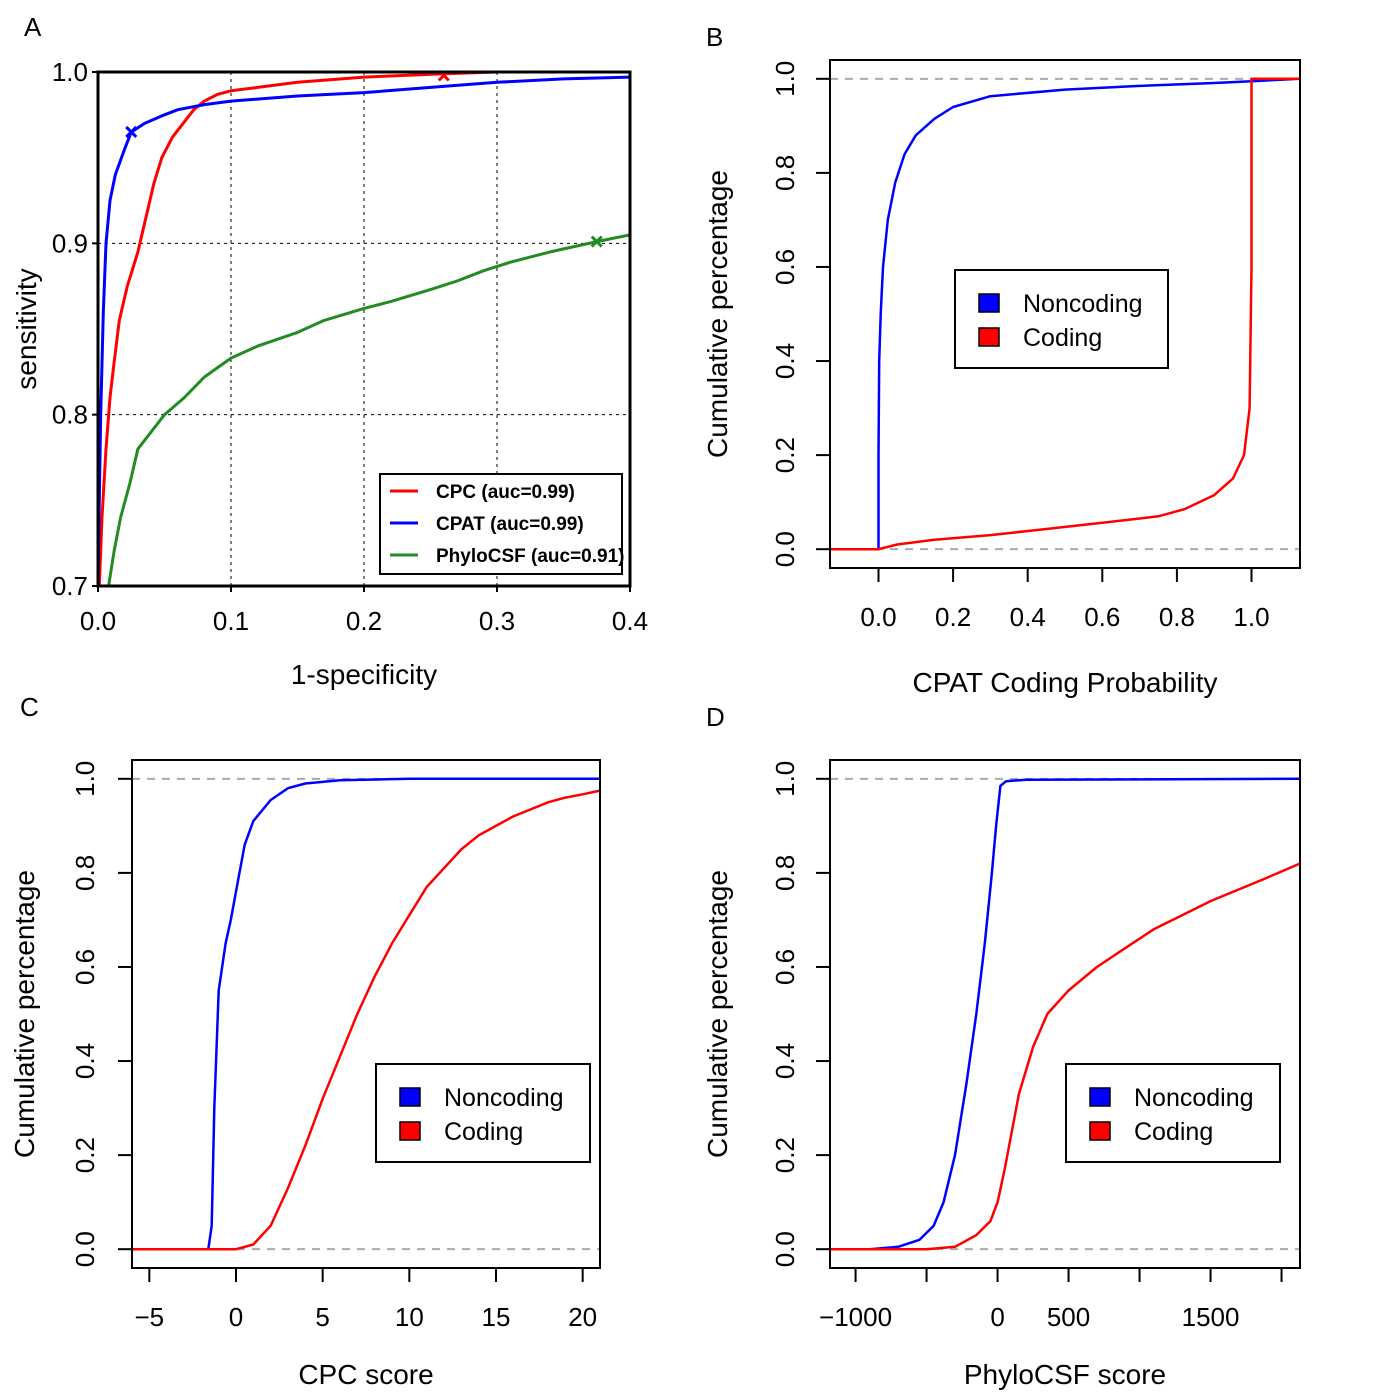 The height and width of the screenshot is (1400, 1400). I want to click on x-tick-label: −1000, so click(855, 1317).